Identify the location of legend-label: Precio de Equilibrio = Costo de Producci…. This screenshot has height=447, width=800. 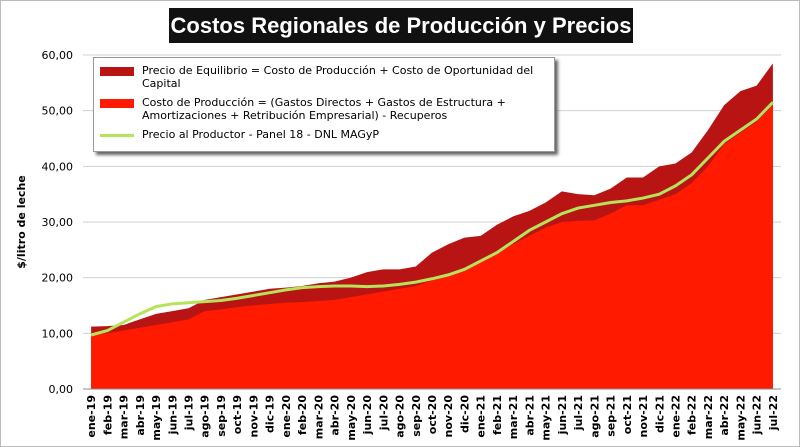
(338, 77).